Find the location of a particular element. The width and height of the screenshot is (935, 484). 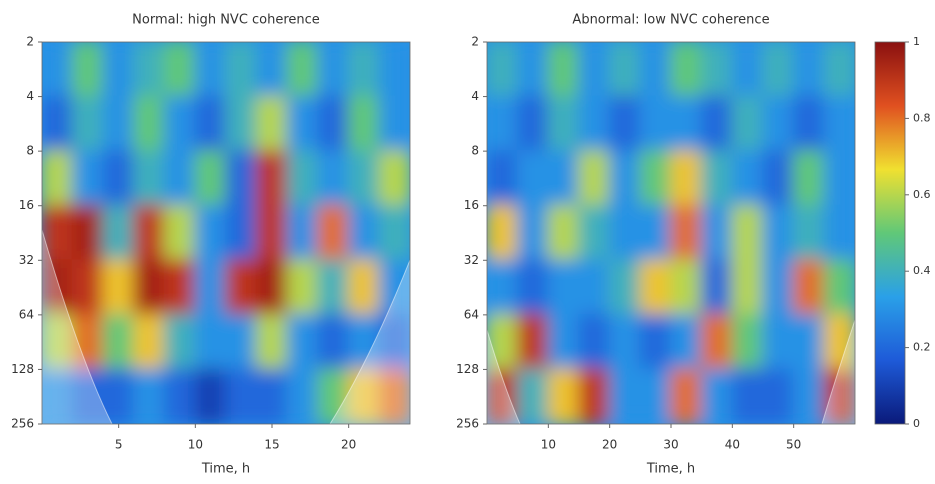

y-tick-label: 64 is located at coordinates (471, 314).